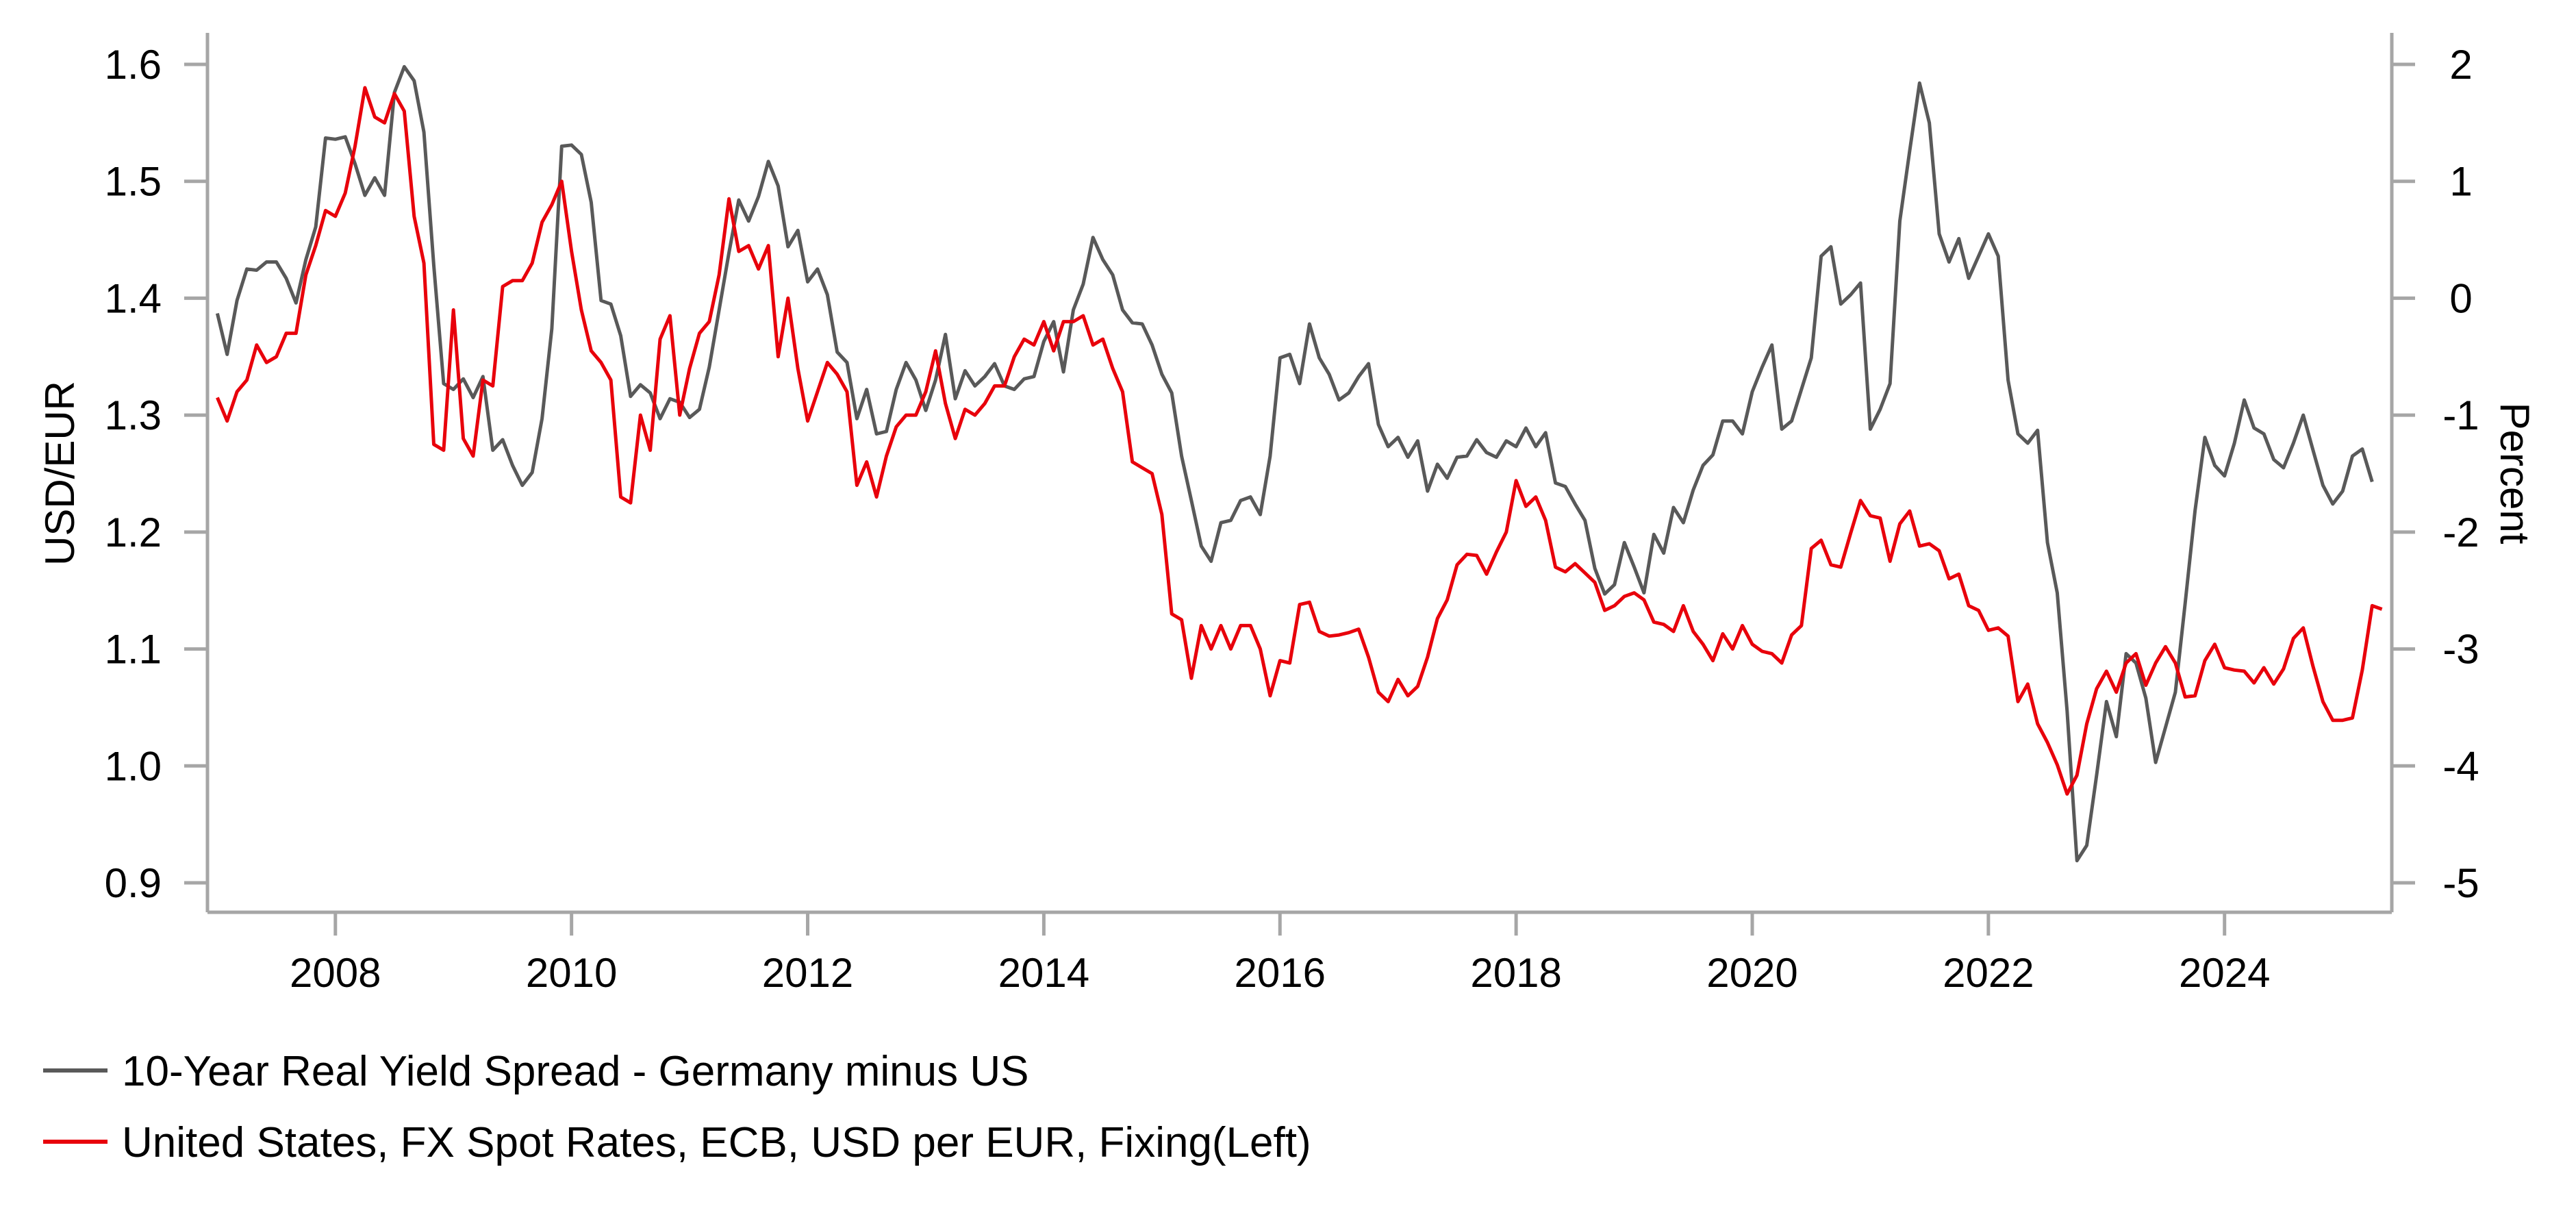  I want to click on y-left-tick-label: 1.5, so click(133, 182).